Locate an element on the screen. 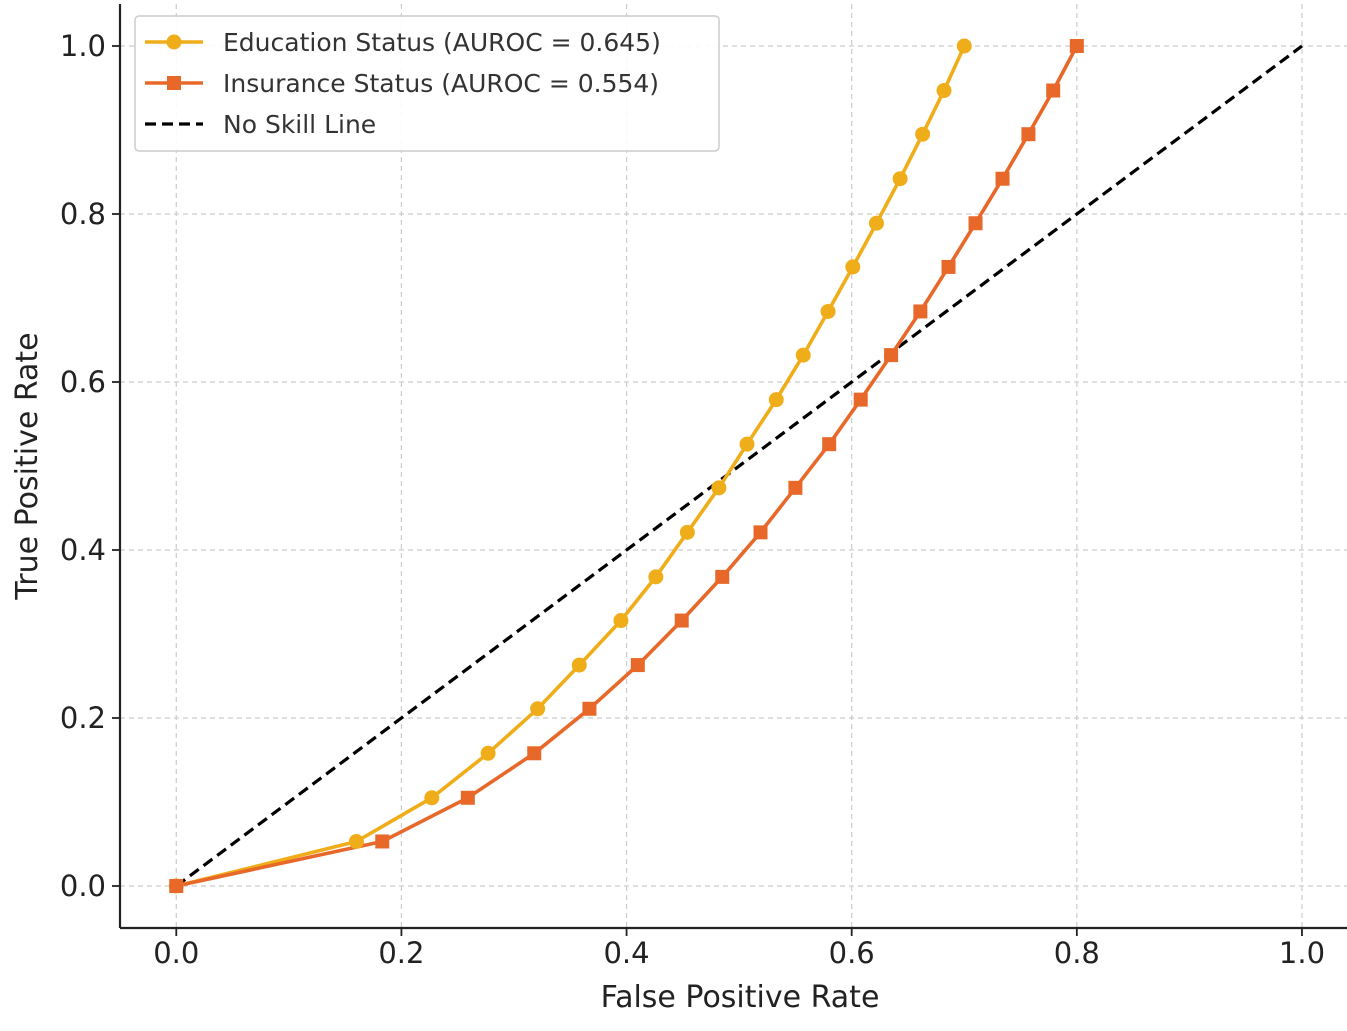 This screenshot has width=1347, height=1031. legend-label-2: No Skill Line is located at coordinates (299, 124).